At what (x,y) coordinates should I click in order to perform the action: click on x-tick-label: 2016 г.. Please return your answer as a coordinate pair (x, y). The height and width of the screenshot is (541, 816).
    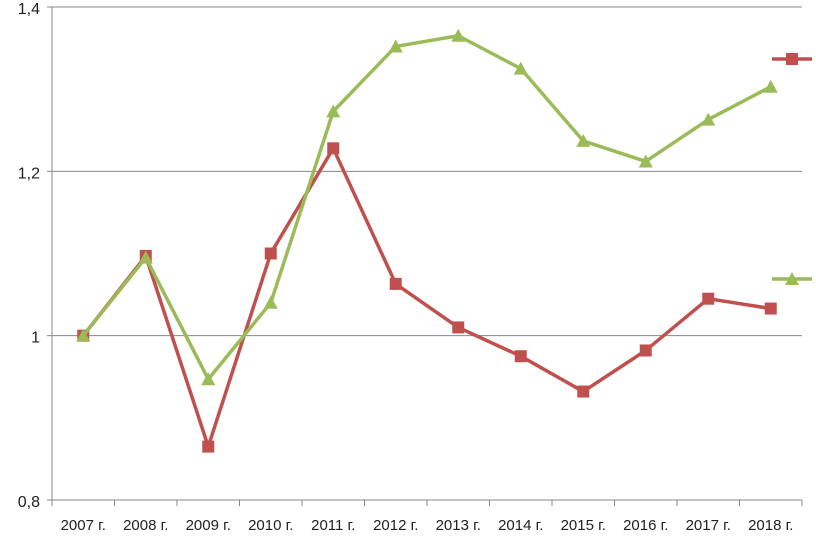
    Looking at the image, I should click on (645, 525).